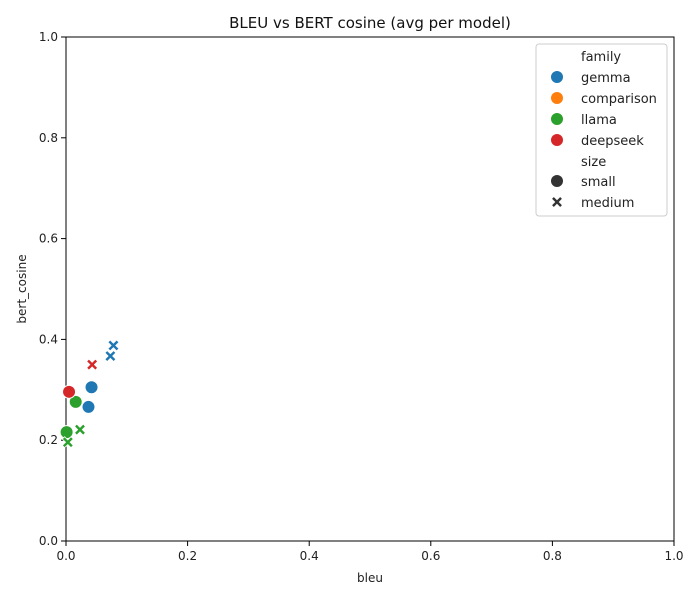 The width and height of the screenshot is (700, 600). I want to click on x-tick-label: 0.2, so click(187, 556).